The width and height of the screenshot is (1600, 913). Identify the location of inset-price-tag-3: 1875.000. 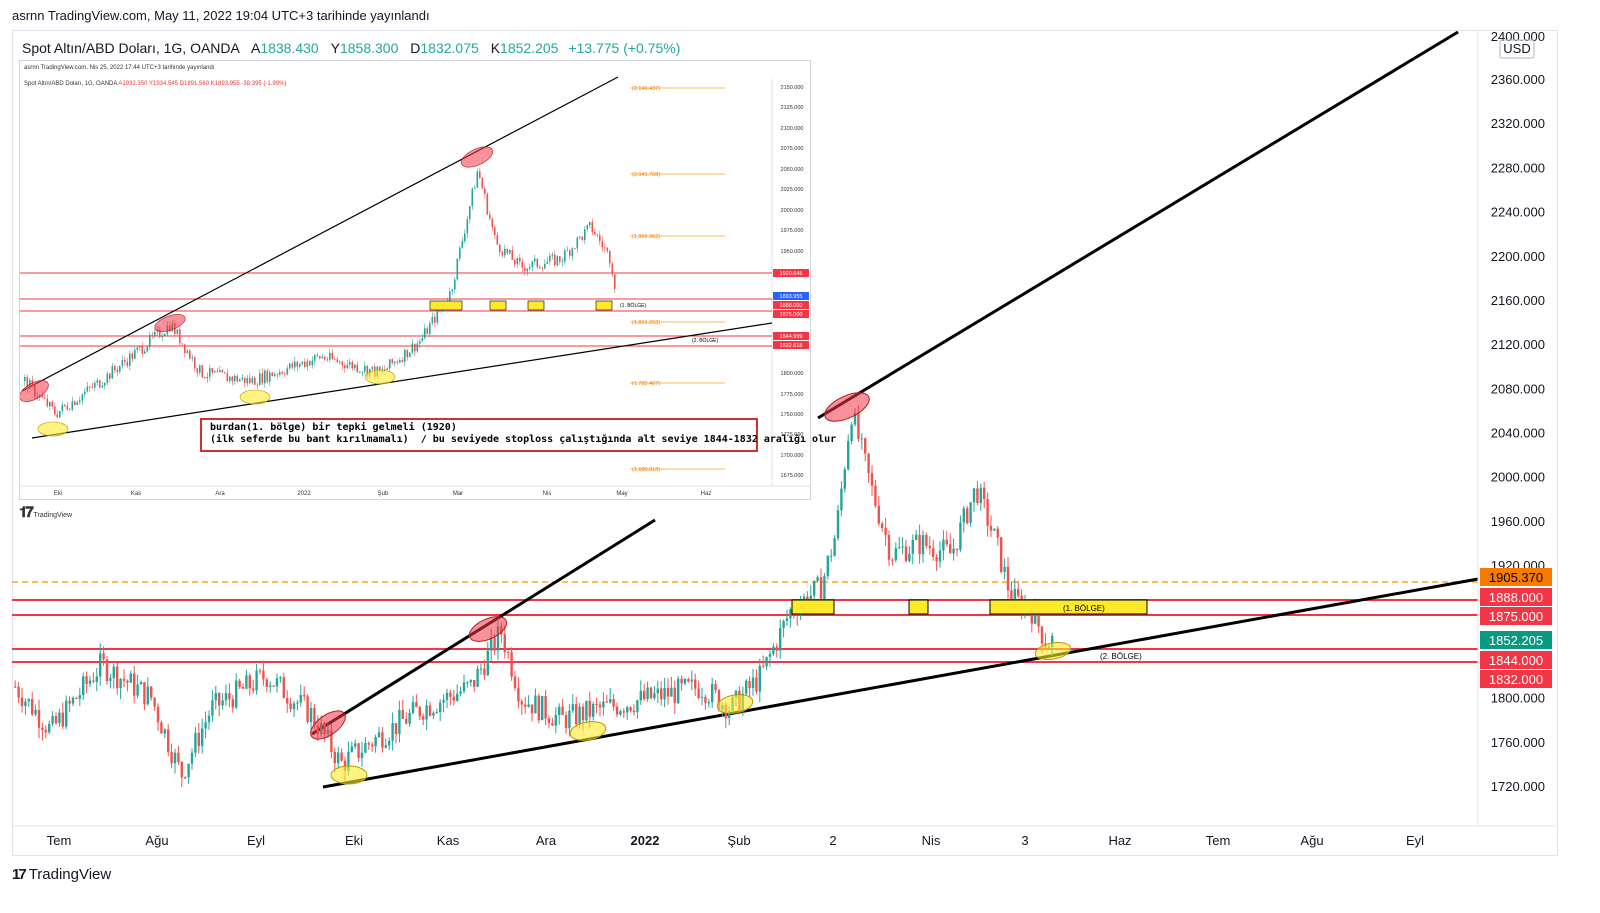
(791, 315).